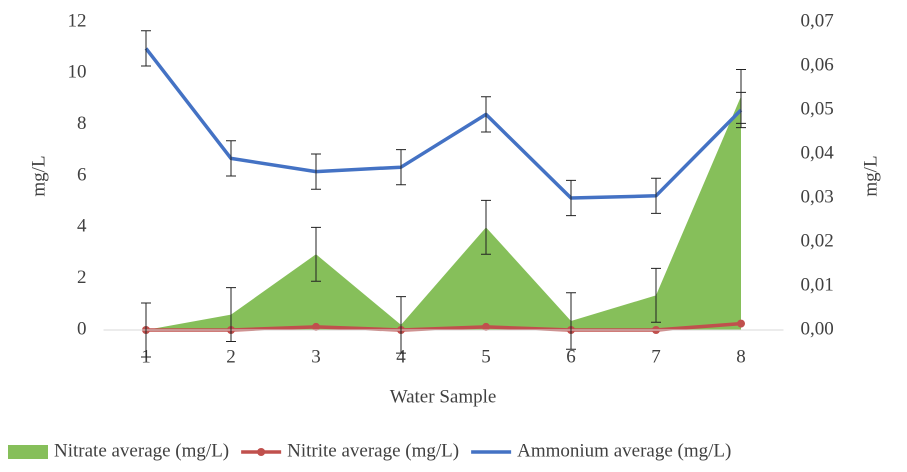  I want to click on x-tick-label: 5, so click(486, 356).